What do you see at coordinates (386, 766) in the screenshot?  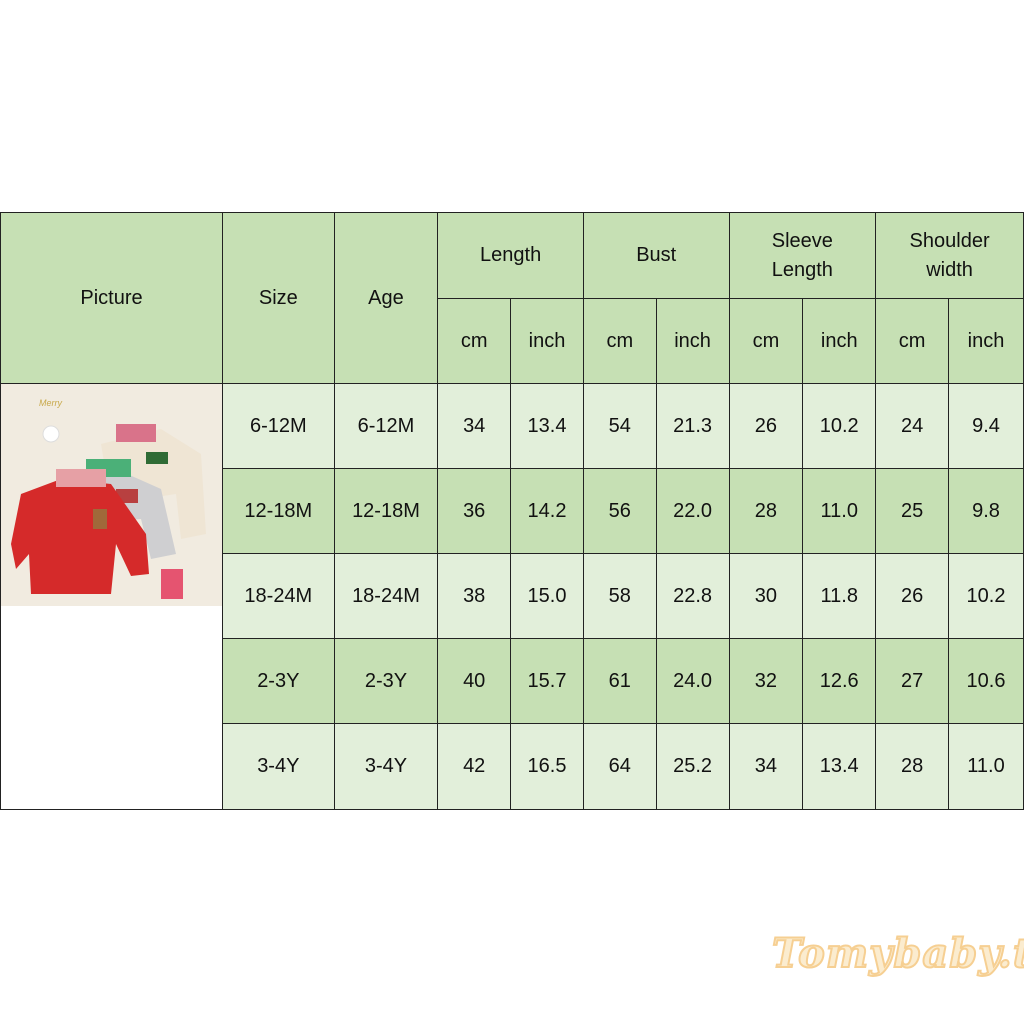 I see `age-cell: 3-4Y` at bounding box center [386, 766].